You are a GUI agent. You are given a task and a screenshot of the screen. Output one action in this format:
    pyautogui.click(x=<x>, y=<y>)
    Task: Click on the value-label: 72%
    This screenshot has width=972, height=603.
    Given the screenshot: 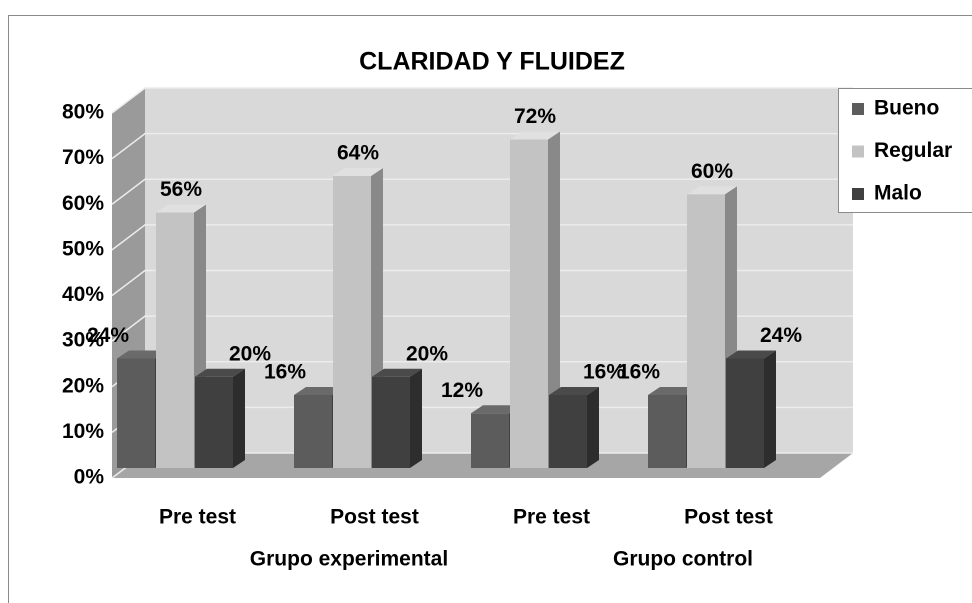 What is the action you would take?
    pyautogui.click(x=535, y=116)
    